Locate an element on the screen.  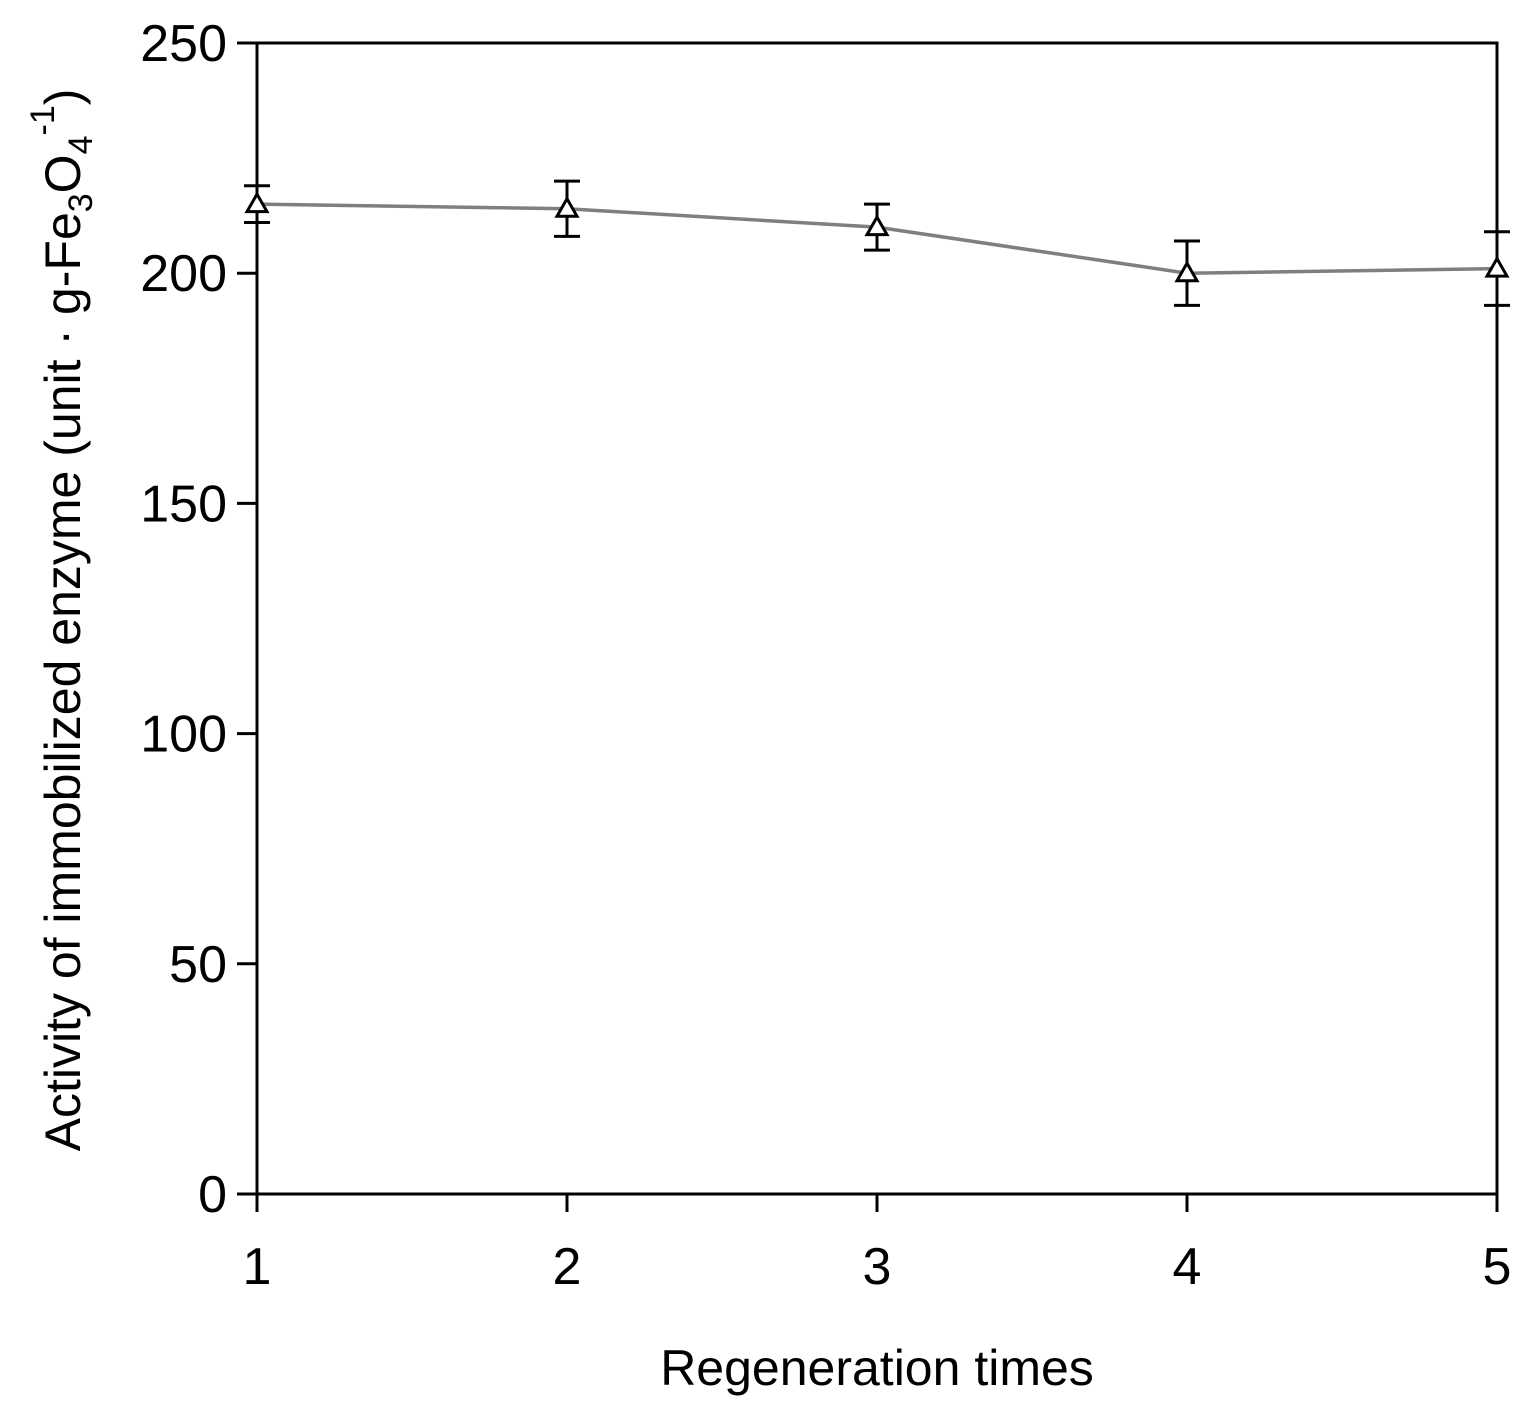
series-layer is located at coordinates (877, 243).